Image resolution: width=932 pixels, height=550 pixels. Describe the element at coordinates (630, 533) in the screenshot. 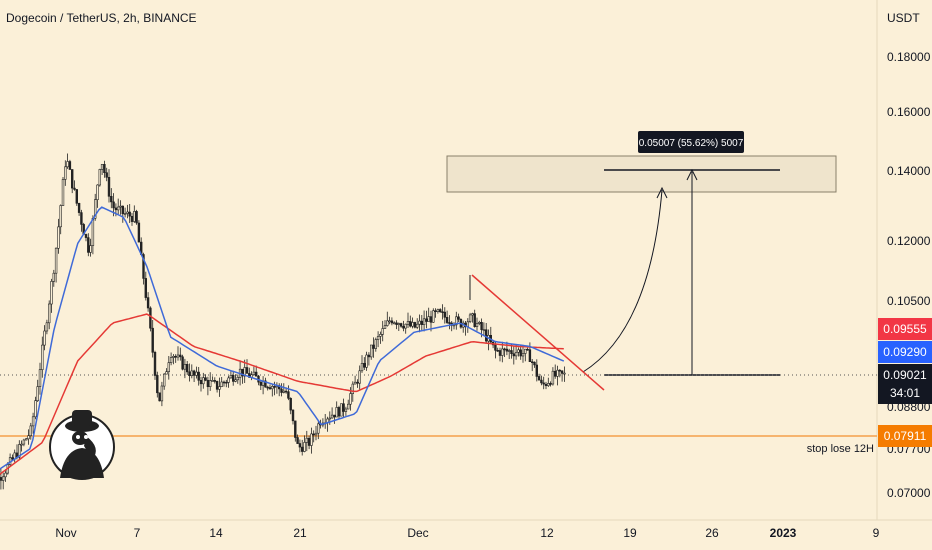

I see `x-tick-label: 19` at that location.